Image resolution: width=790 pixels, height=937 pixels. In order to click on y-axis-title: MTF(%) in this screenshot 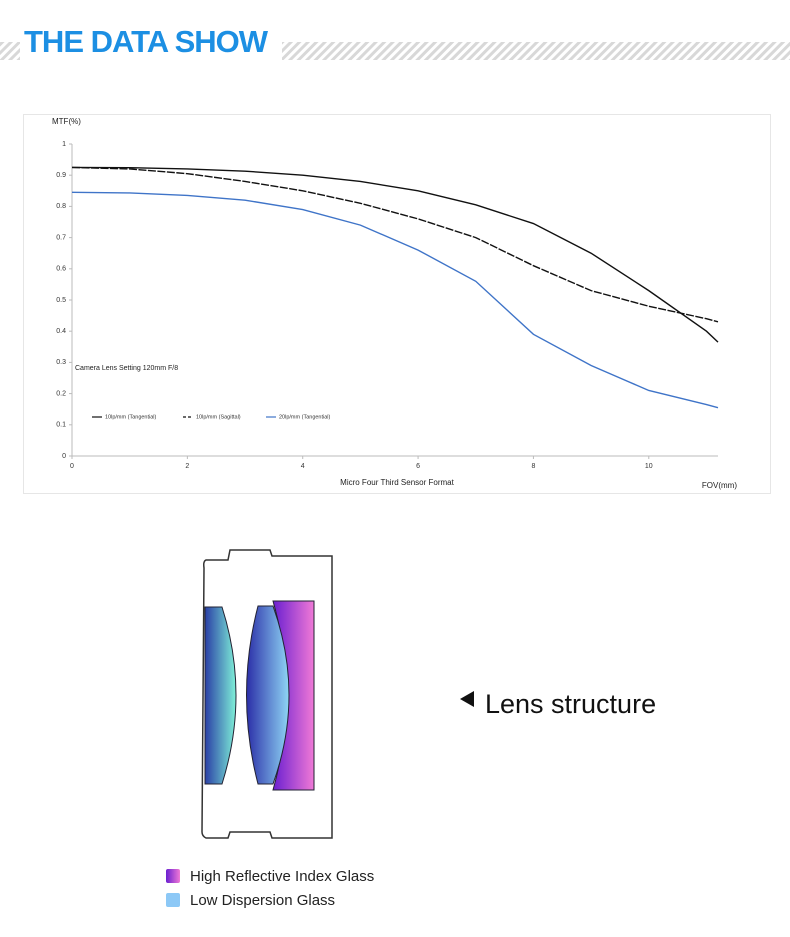, I will do `click(66, 121)`.